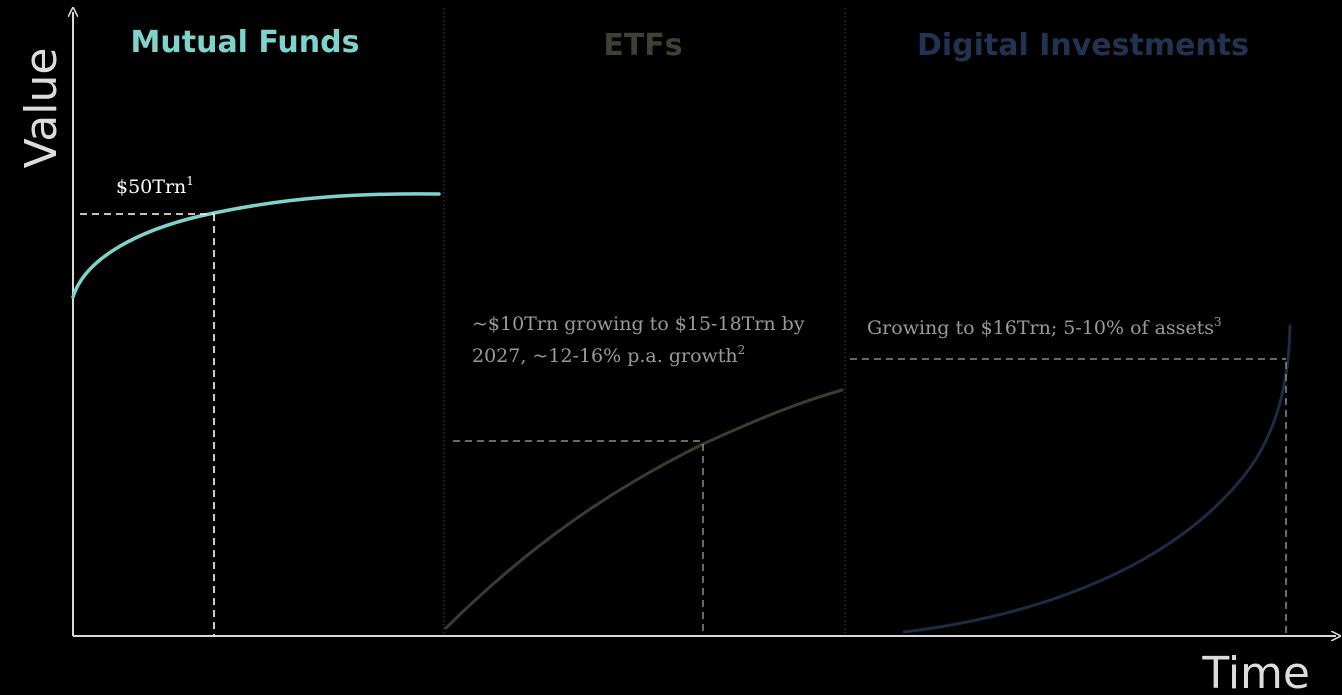  Describe the element at coordinates (1255, 671) in the screenshot. I see `x-axis-title: Time` at that location.